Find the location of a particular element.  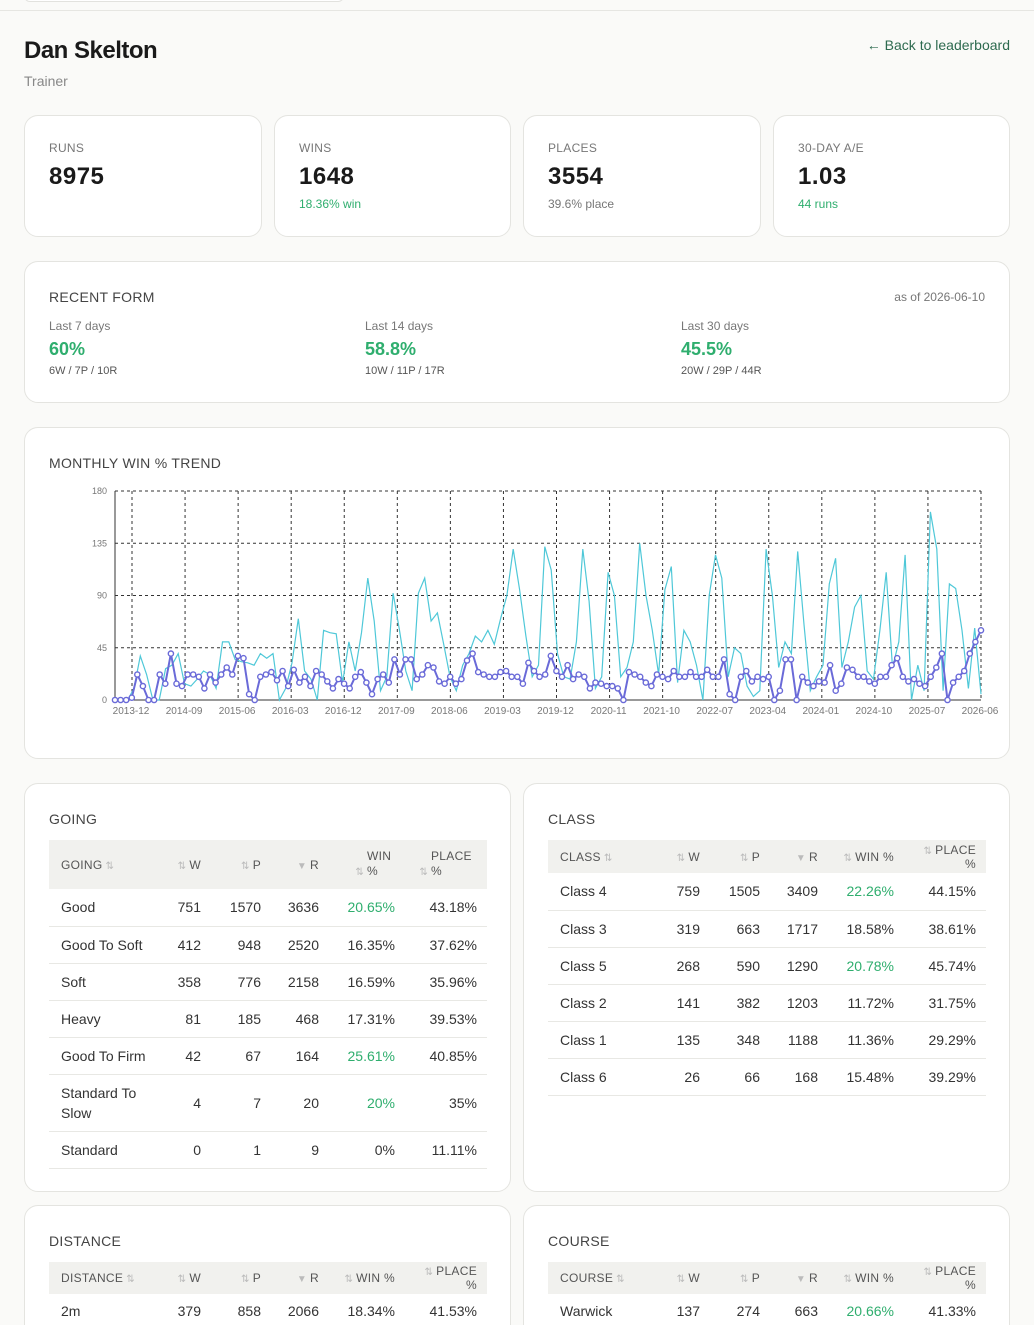

column-header-label: WIN % is located at coordinates (874, 1278).